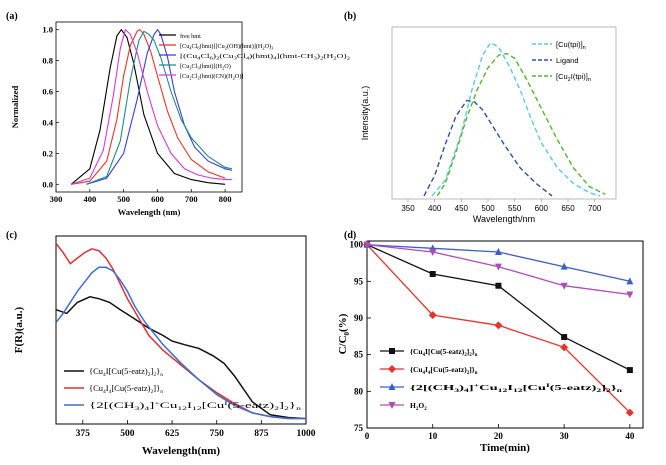 This screenshot has width=666, height=465. Describe the element at coordinates (499, 436) in the screenshot. I see `panel-d-xtick-label: 20` at that location.